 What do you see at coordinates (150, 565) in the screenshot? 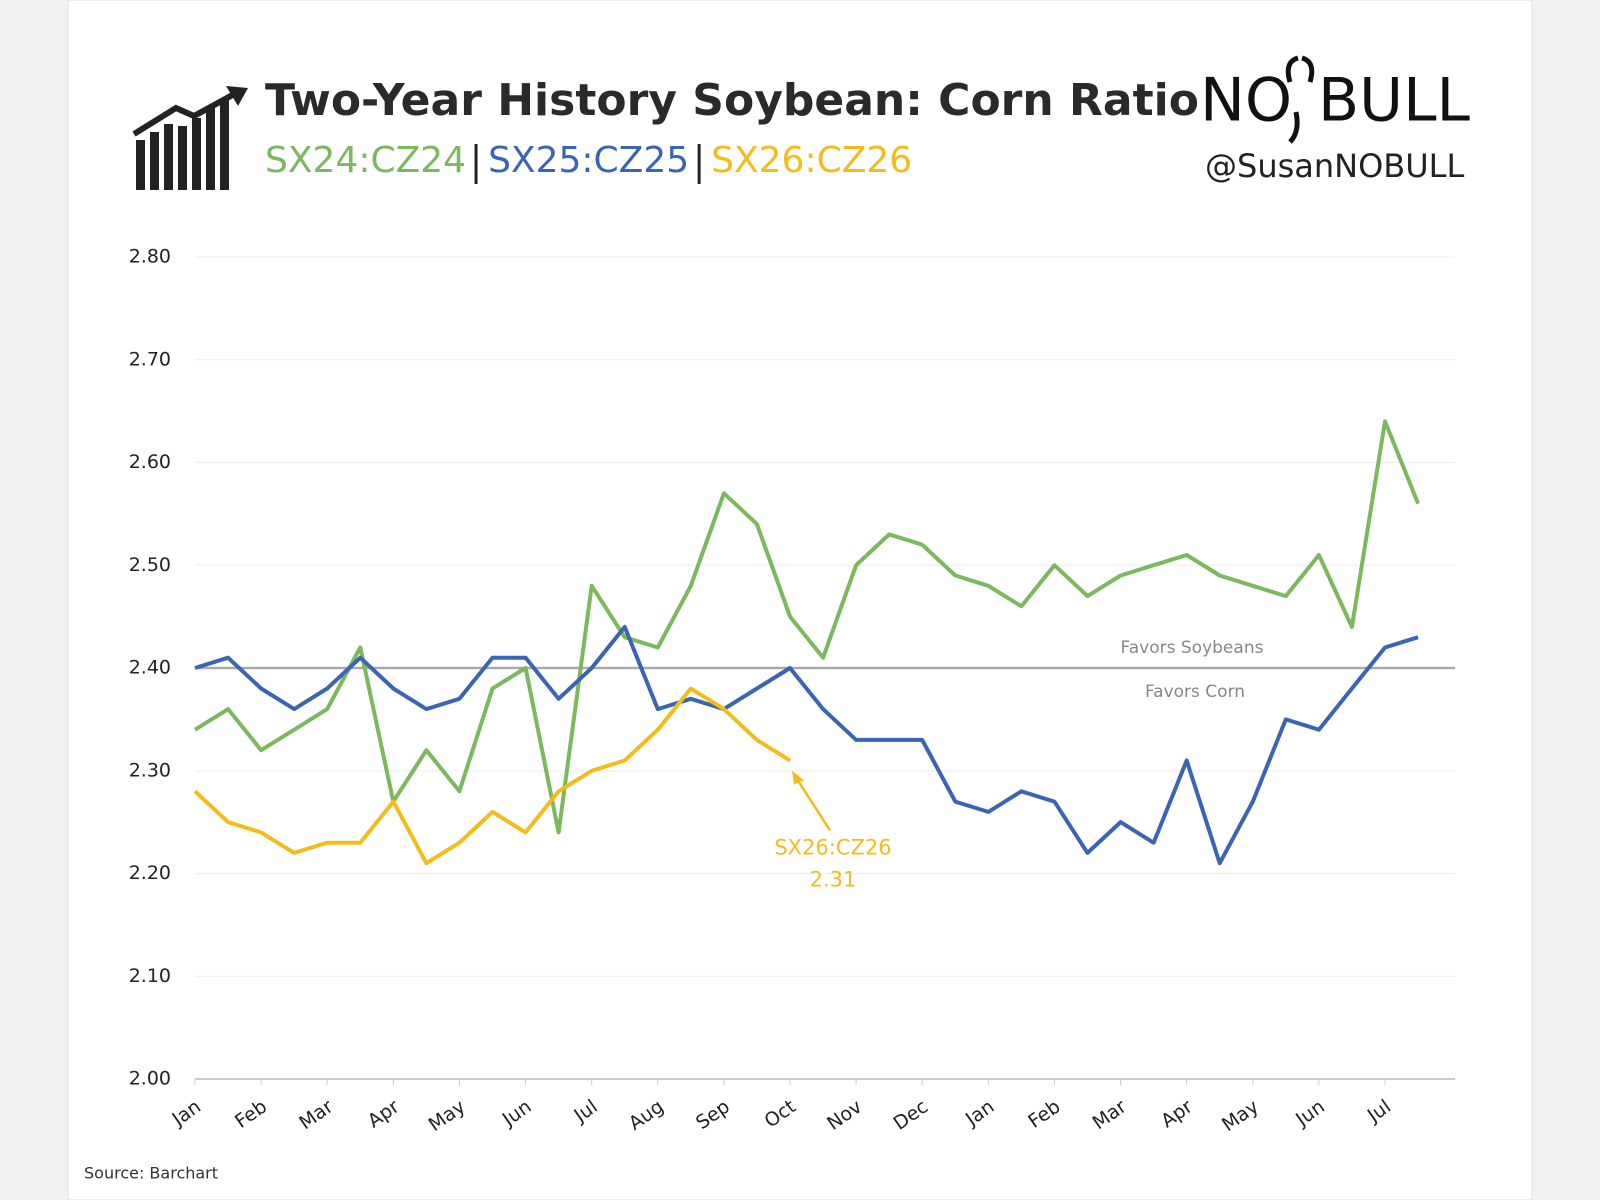
I see `y-tick-label: 2.50` at bounding box center [150, 565].